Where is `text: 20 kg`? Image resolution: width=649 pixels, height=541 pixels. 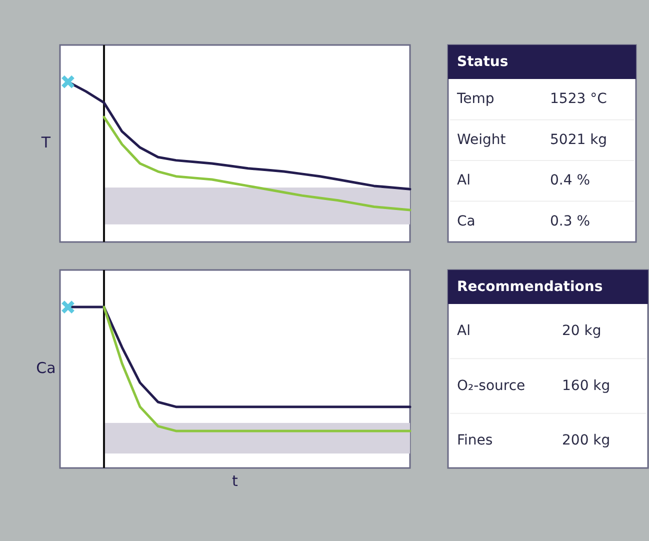
text: 20 kg is located at coordinates (582, 331).